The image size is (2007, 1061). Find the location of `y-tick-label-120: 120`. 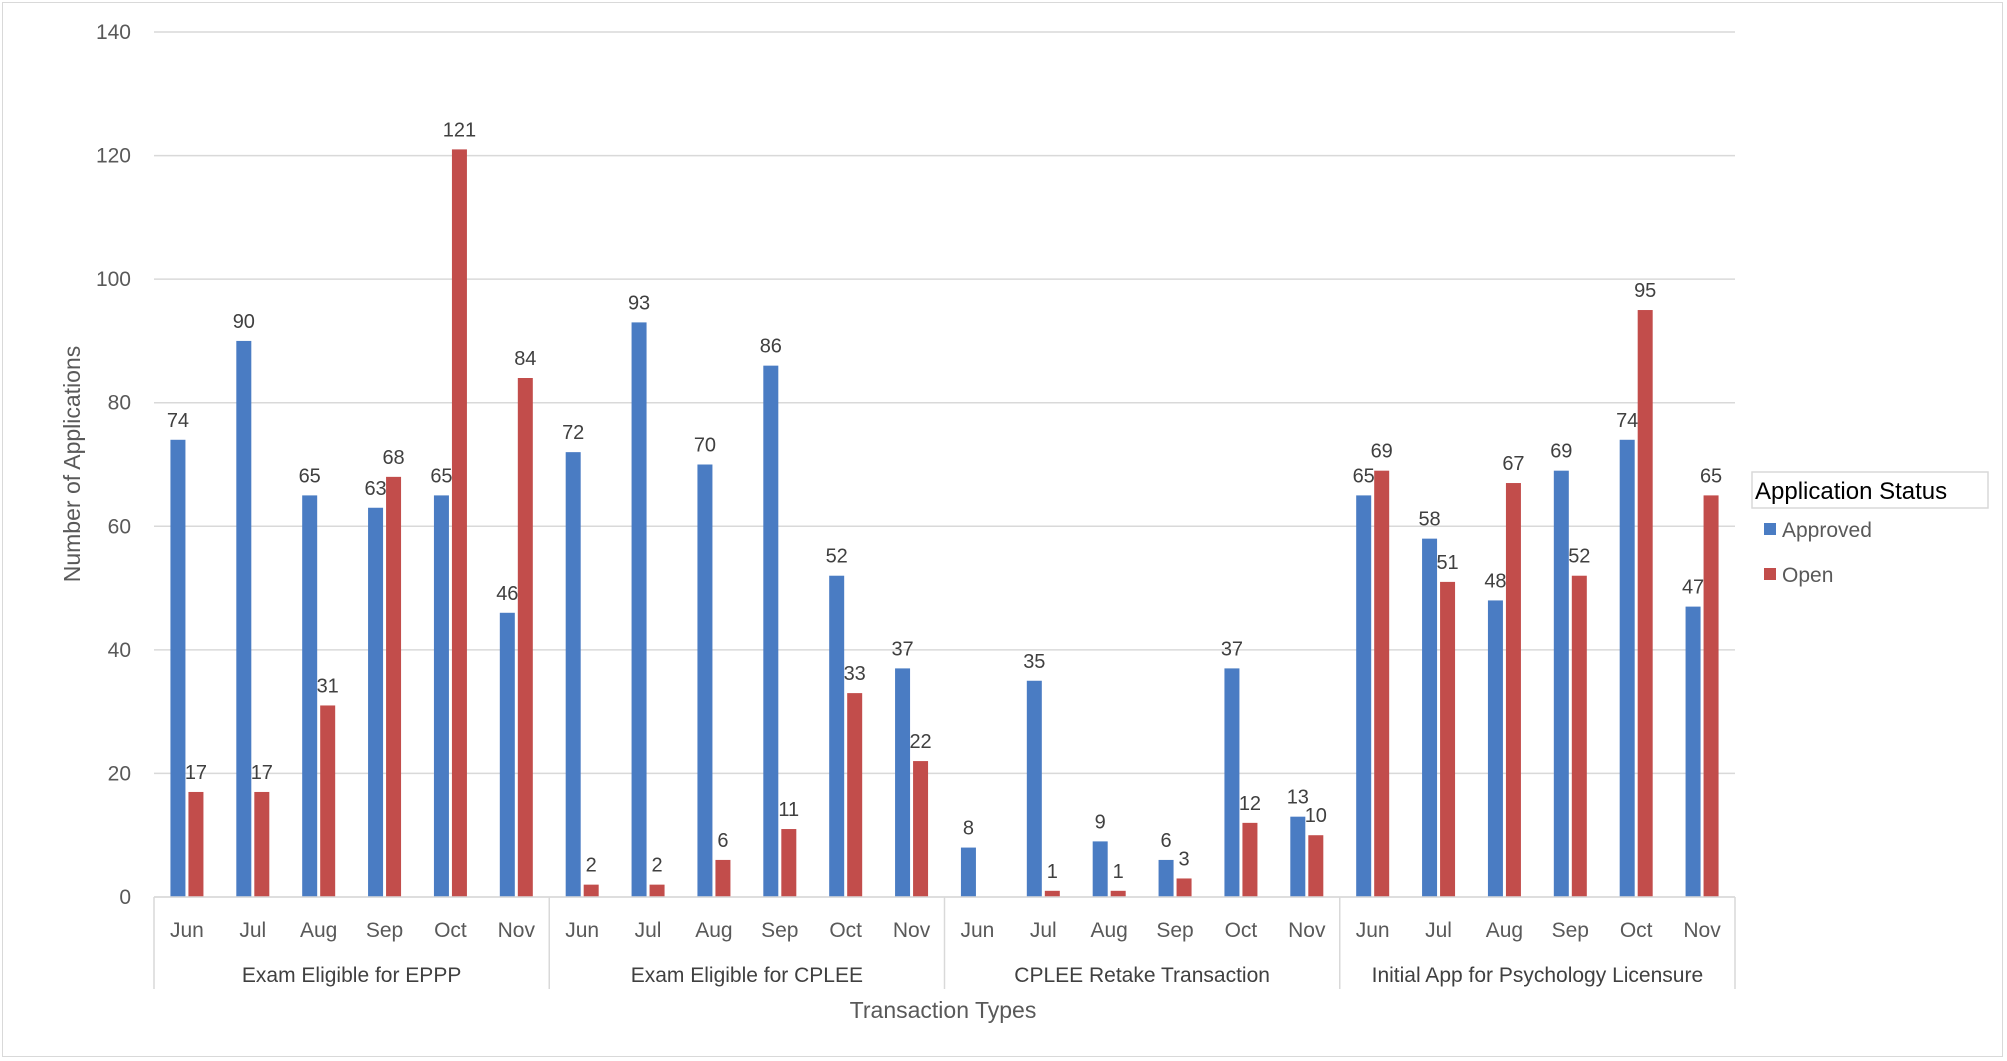

y-tick-label-120: 120 is located at coordinates (113, 156).